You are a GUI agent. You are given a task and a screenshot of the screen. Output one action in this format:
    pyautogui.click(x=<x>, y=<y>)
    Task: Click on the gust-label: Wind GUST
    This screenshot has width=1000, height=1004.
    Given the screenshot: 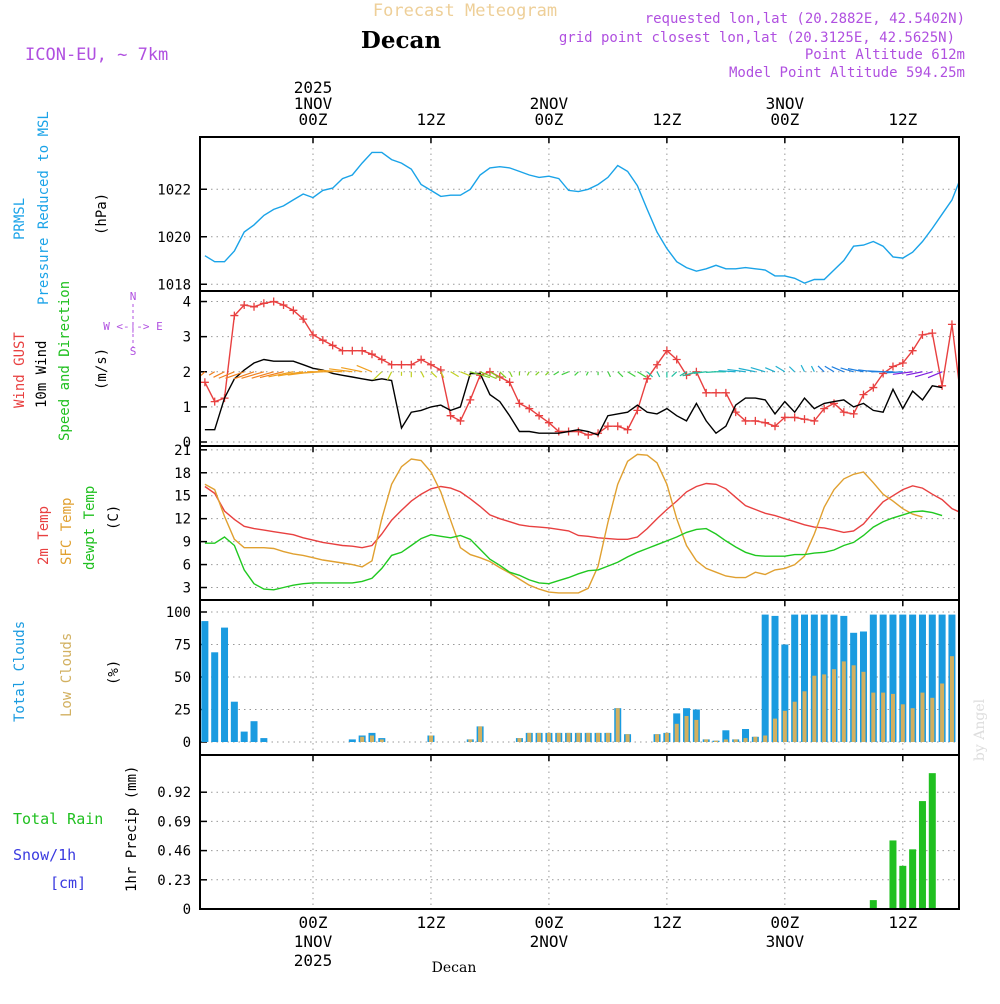 What is the action you would take?
    pyautogui.click(x=20, y=370)
    